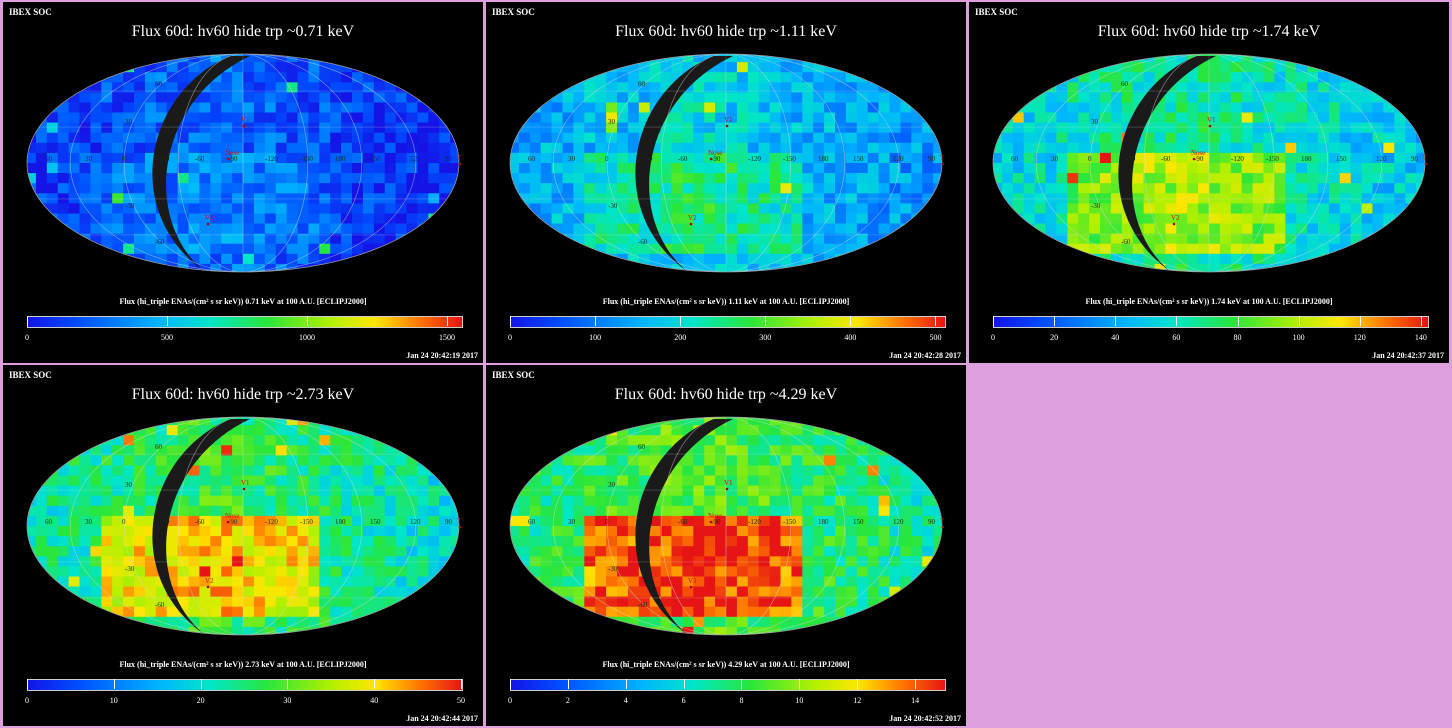  What do you see at coordinates (1096, 206) in the screenshot?
I see `latitude-label: -30` at bounding box center [1096, 206].